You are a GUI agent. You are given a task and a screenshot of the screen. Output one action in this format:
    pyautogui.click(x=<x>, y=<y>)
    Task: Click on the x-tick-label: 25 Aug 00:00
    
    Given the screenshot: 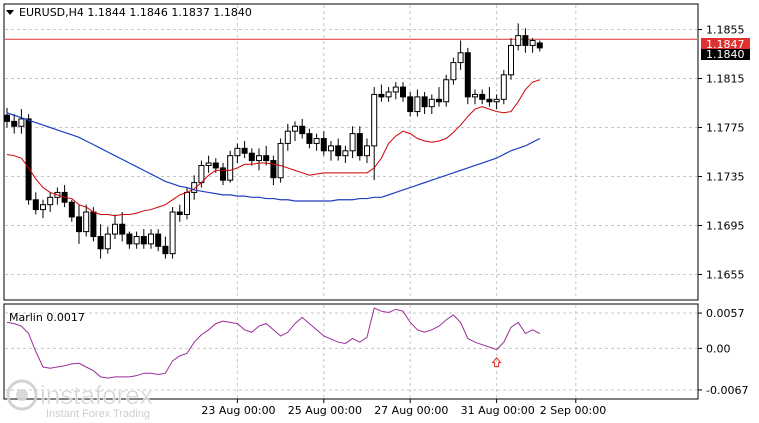 What is the action you would take?
    pyautogui.click(x=325, y=410)
    